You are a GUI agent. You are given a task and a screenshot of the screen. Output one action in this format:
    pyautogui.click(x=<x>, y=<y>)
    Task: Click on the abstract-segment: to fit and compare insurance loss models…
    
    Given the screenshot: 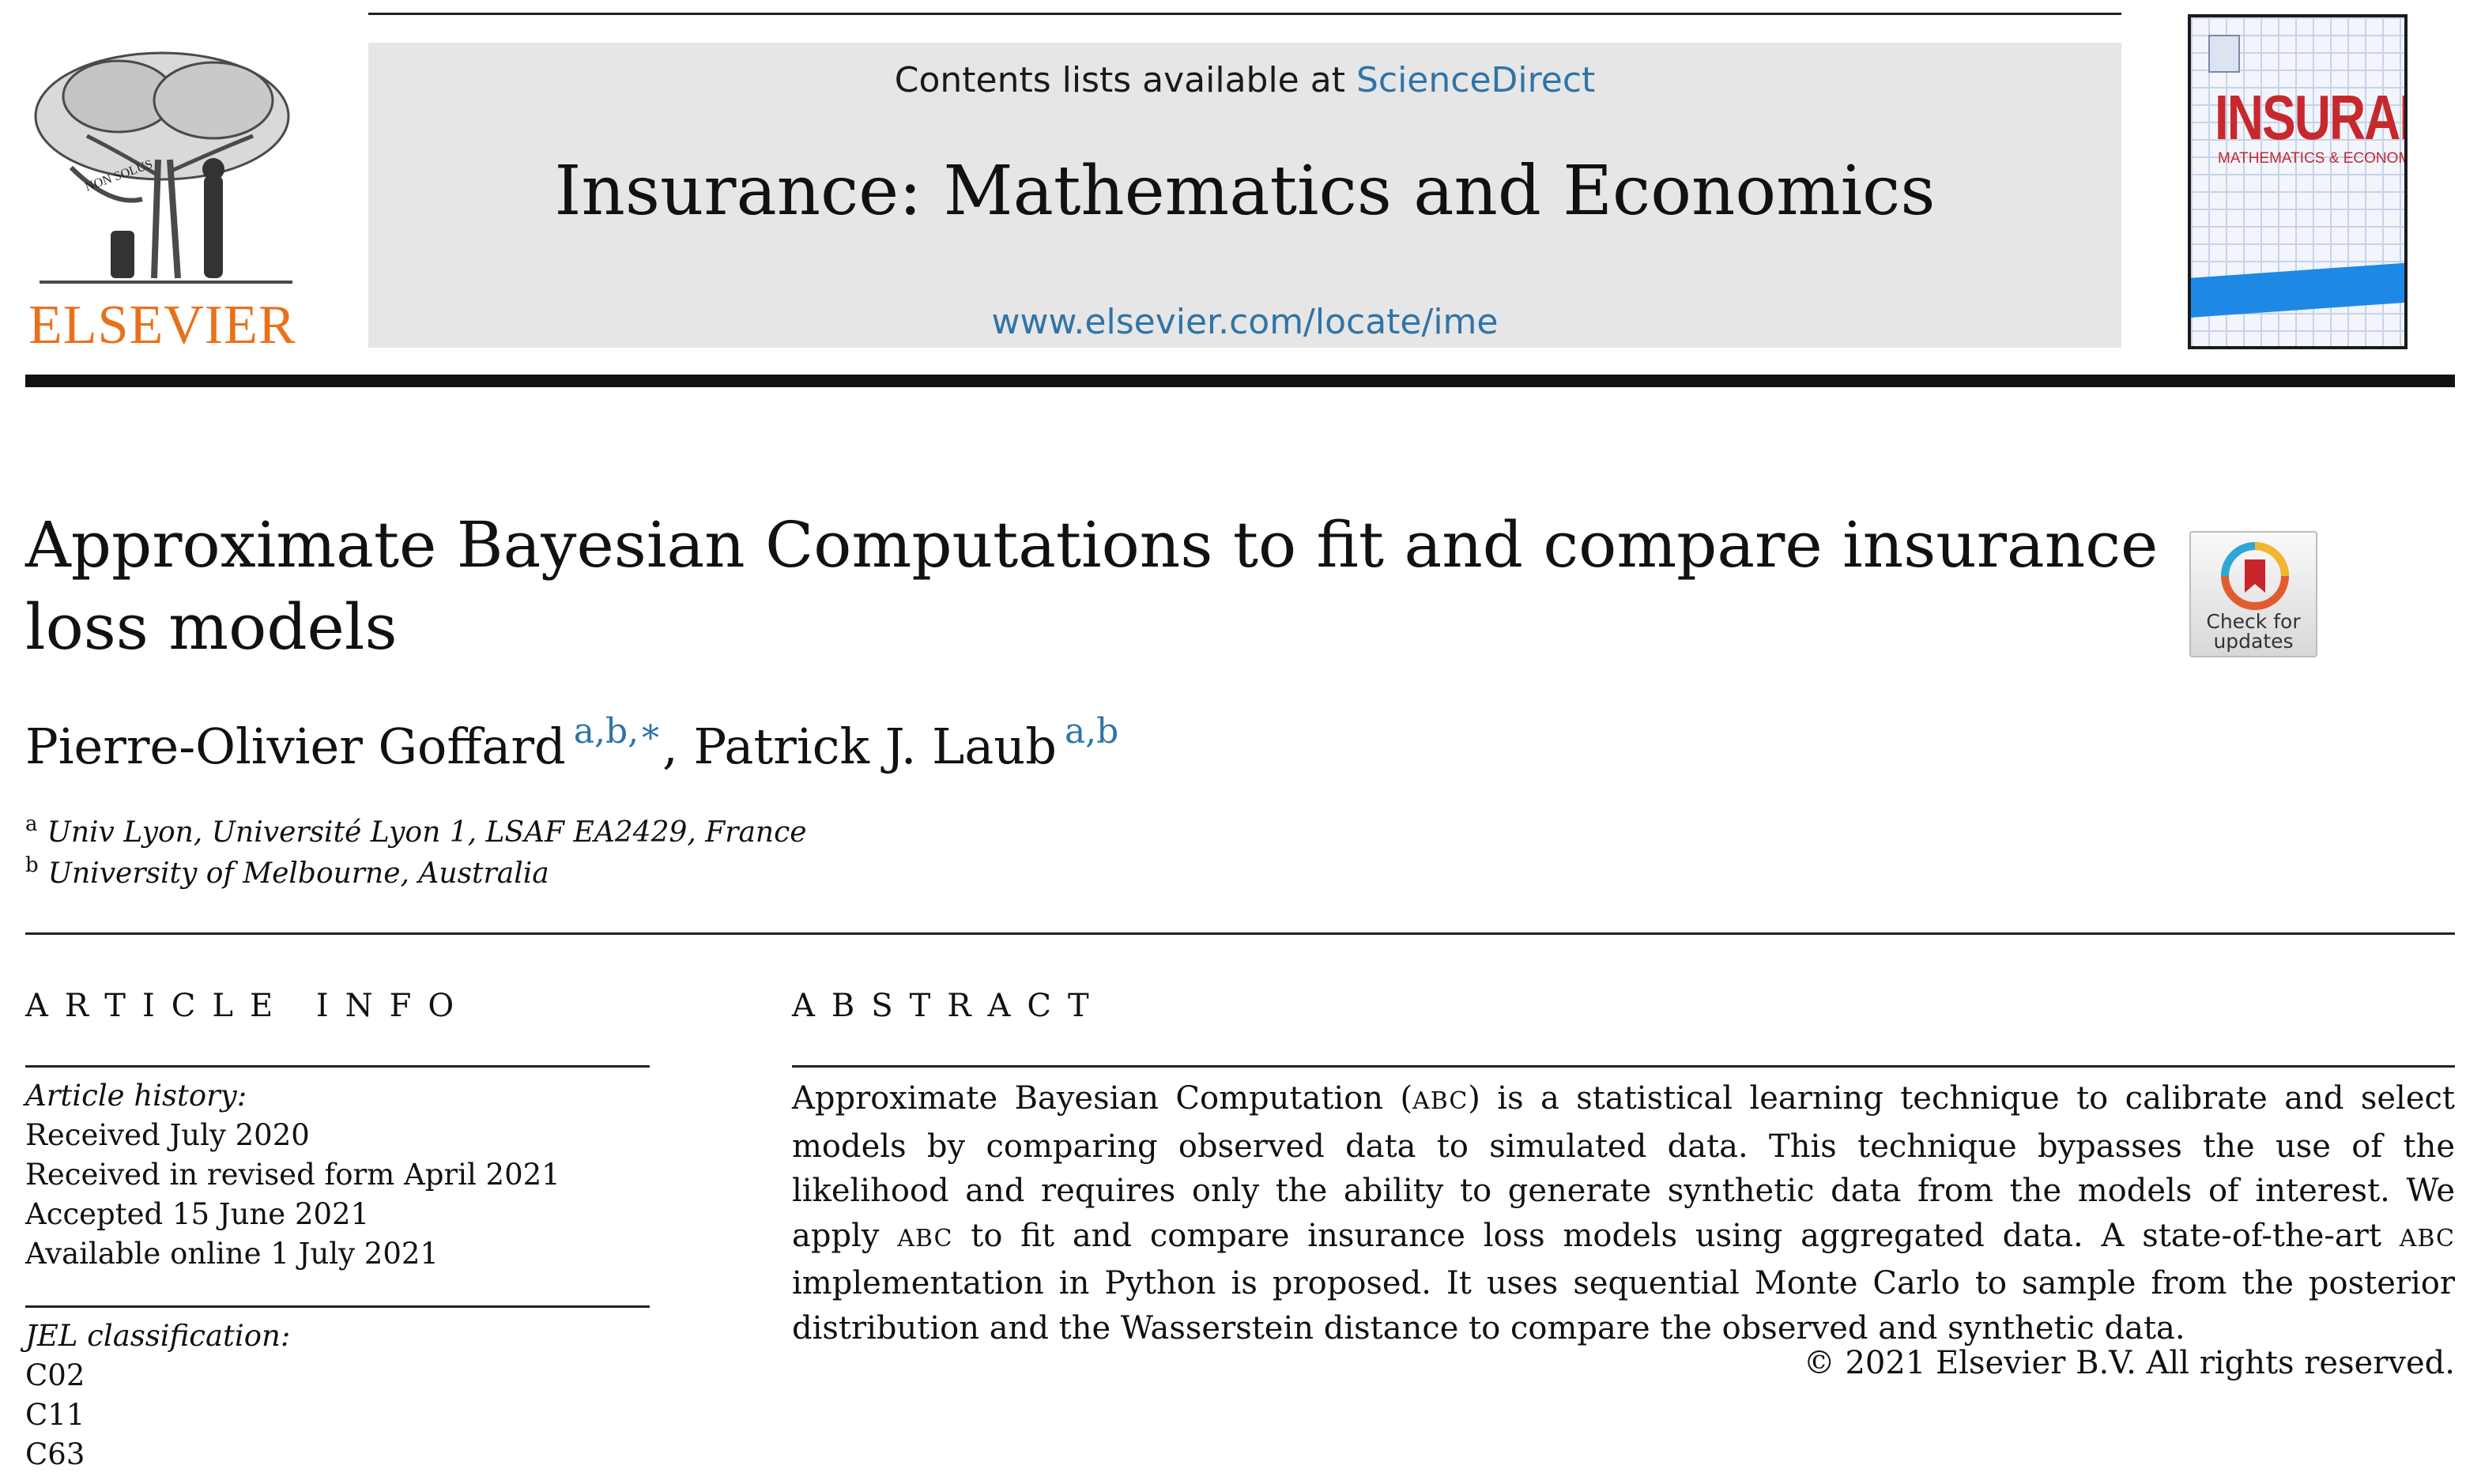 What is the action you would take?
    pyautogui.click(x=1676, y=1235)
    